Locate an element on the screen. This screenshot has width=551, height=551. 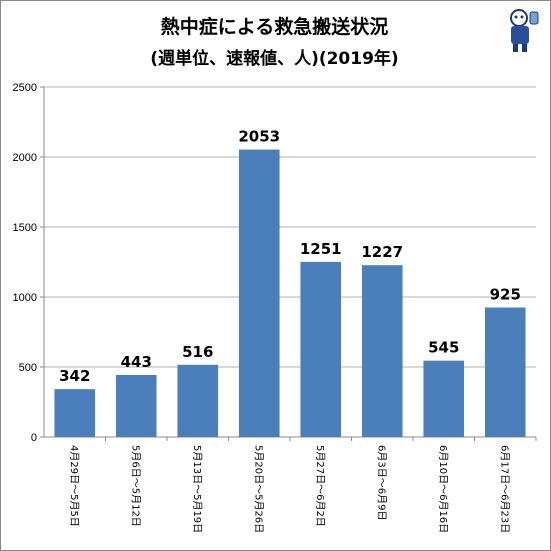
data-label: 925 is located at coordinates (505, 295).